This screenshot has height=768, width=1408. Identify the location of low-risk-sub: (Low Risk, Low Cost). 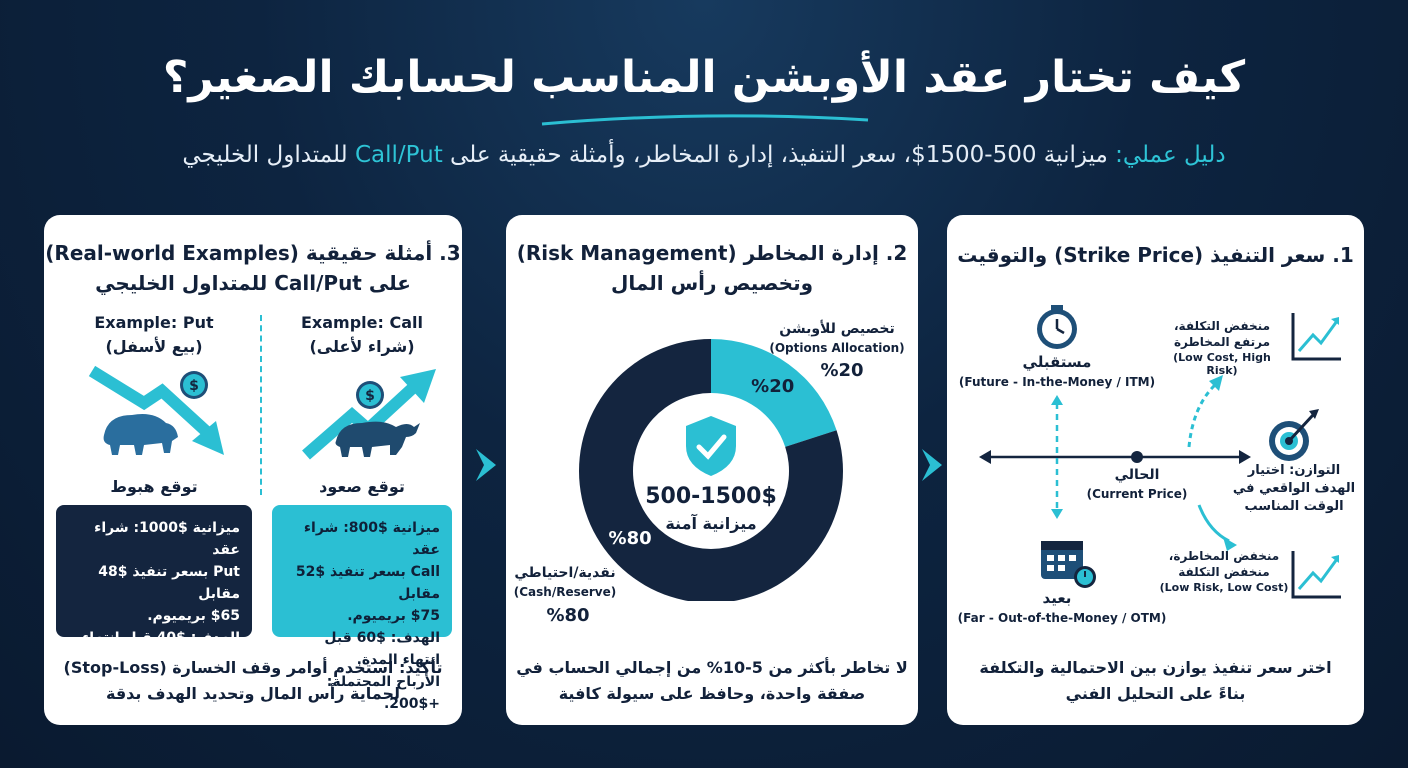
(1224, 587).